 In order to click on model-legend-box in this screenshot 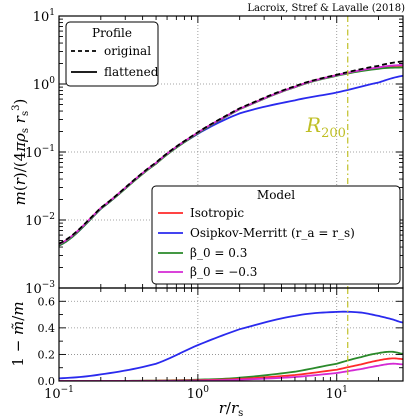, I will do `click(276, 235)`.